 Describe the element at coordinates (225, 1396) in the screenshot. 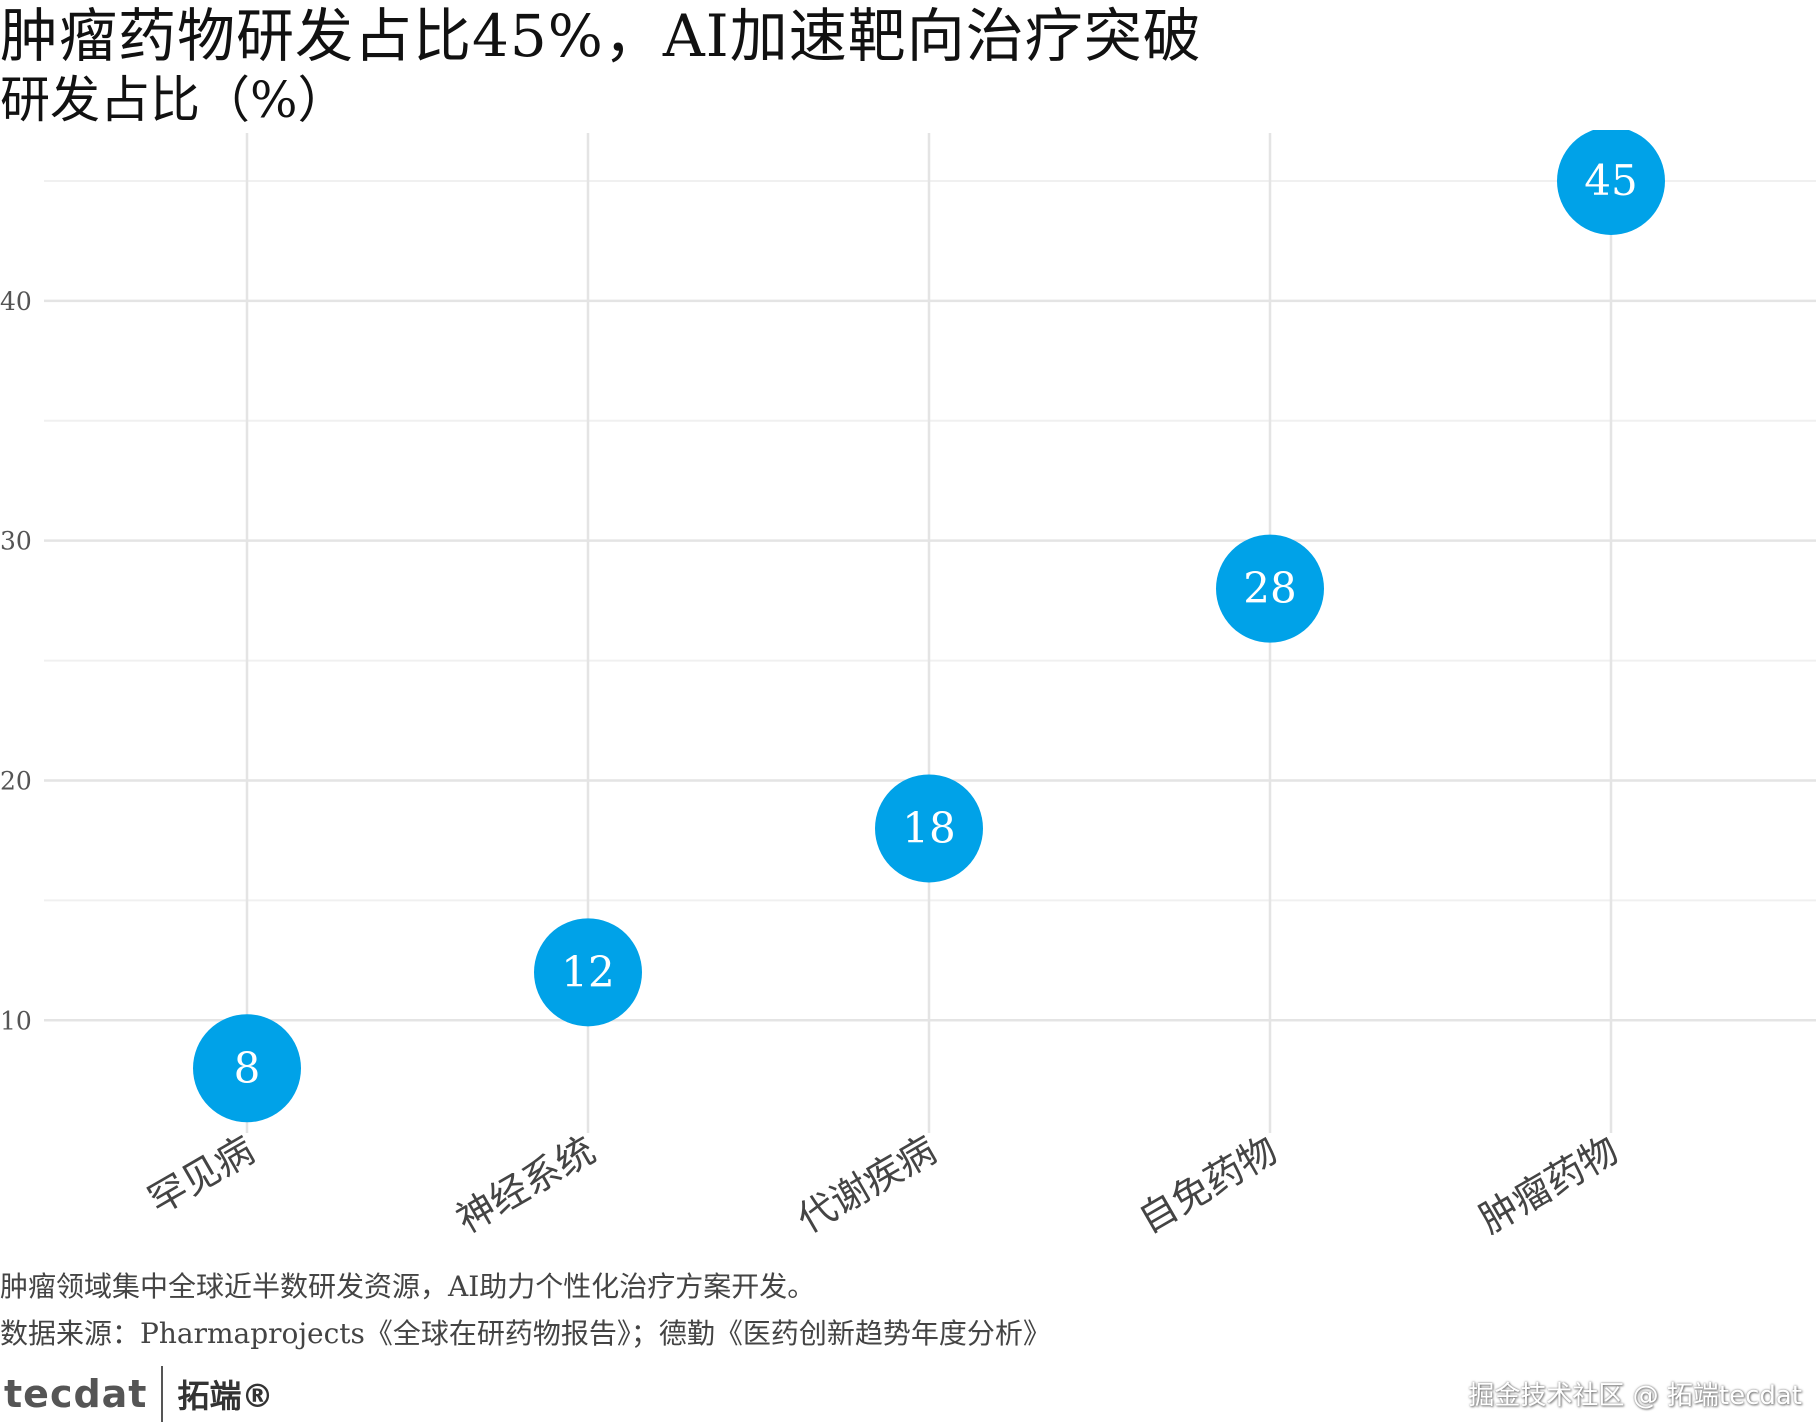

I see `logo-cn-text: 拓端®` at that location.